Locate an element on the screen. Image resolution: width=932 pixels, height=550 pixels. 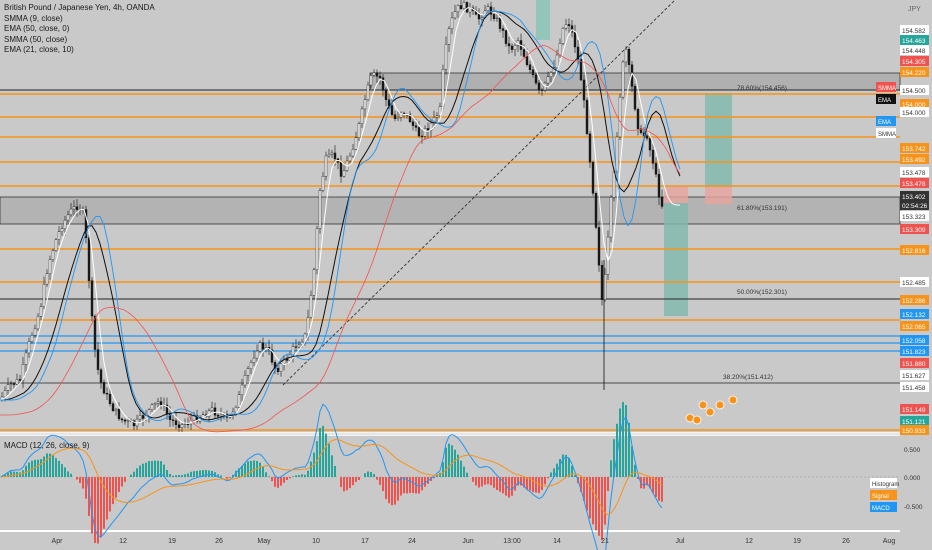
indicator-smma50: SMMA (50, close) is located at coordinates (36, 39).